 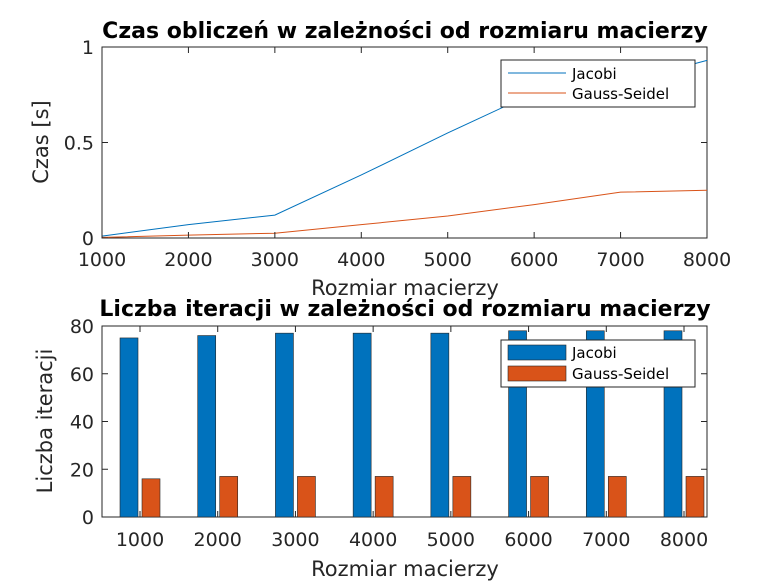 What do you see at coordinates (45, 421) in the screenshot?
I see `iterations-chart-ylabel: Liczba iteracji` at bounding box center [45, 421].